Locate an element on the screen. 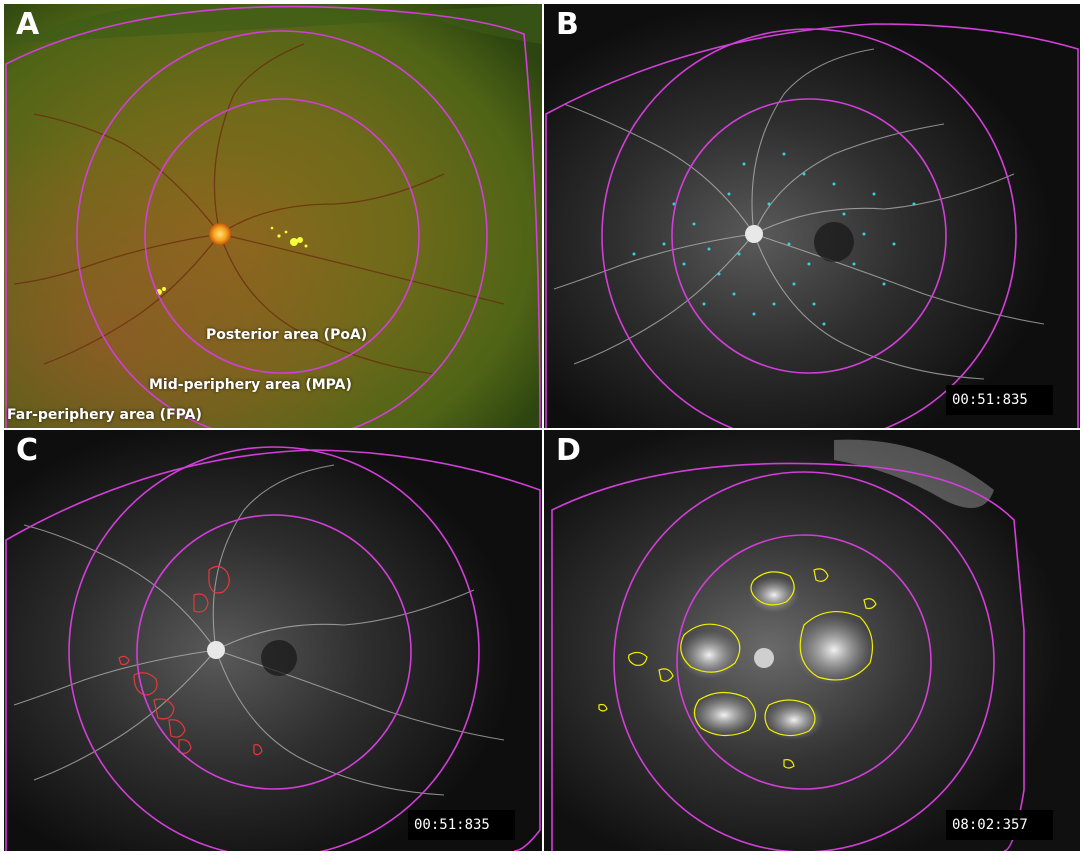  panel-label: C is located at coordinates (27, 450).